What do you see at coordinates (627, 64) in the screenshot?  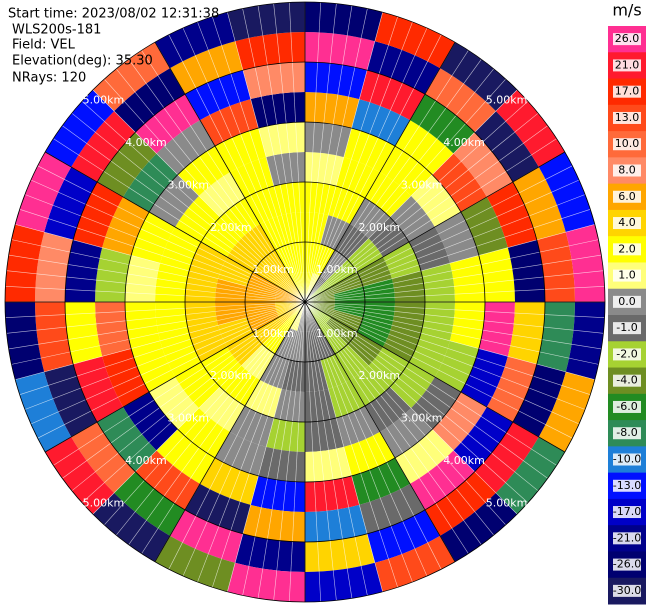 I see `colorbar-tick-label: 21.0` at bounding box center [627, 64].